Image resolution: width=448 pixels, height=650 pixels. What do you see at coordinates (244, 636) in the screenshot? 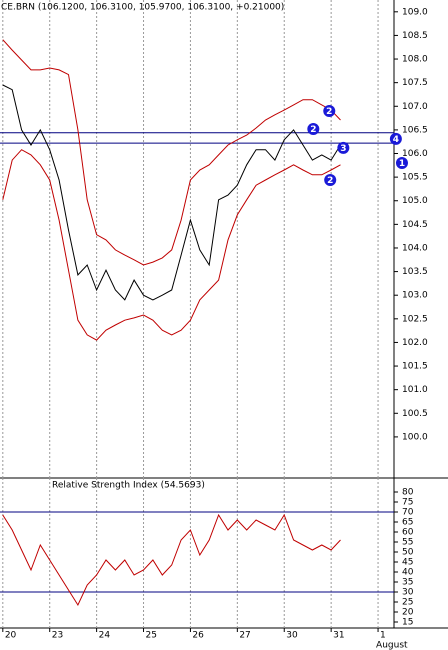
I see `x-tick-label: 27` at bounding box center [244, 636].